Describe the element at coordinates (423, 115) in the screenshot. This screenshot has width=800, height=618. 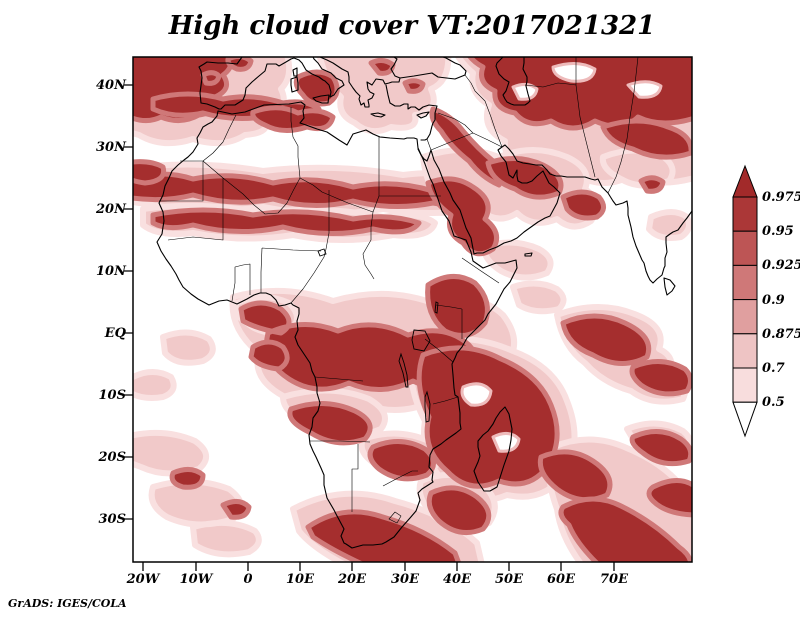
I see `cyprus-outline` at that location.